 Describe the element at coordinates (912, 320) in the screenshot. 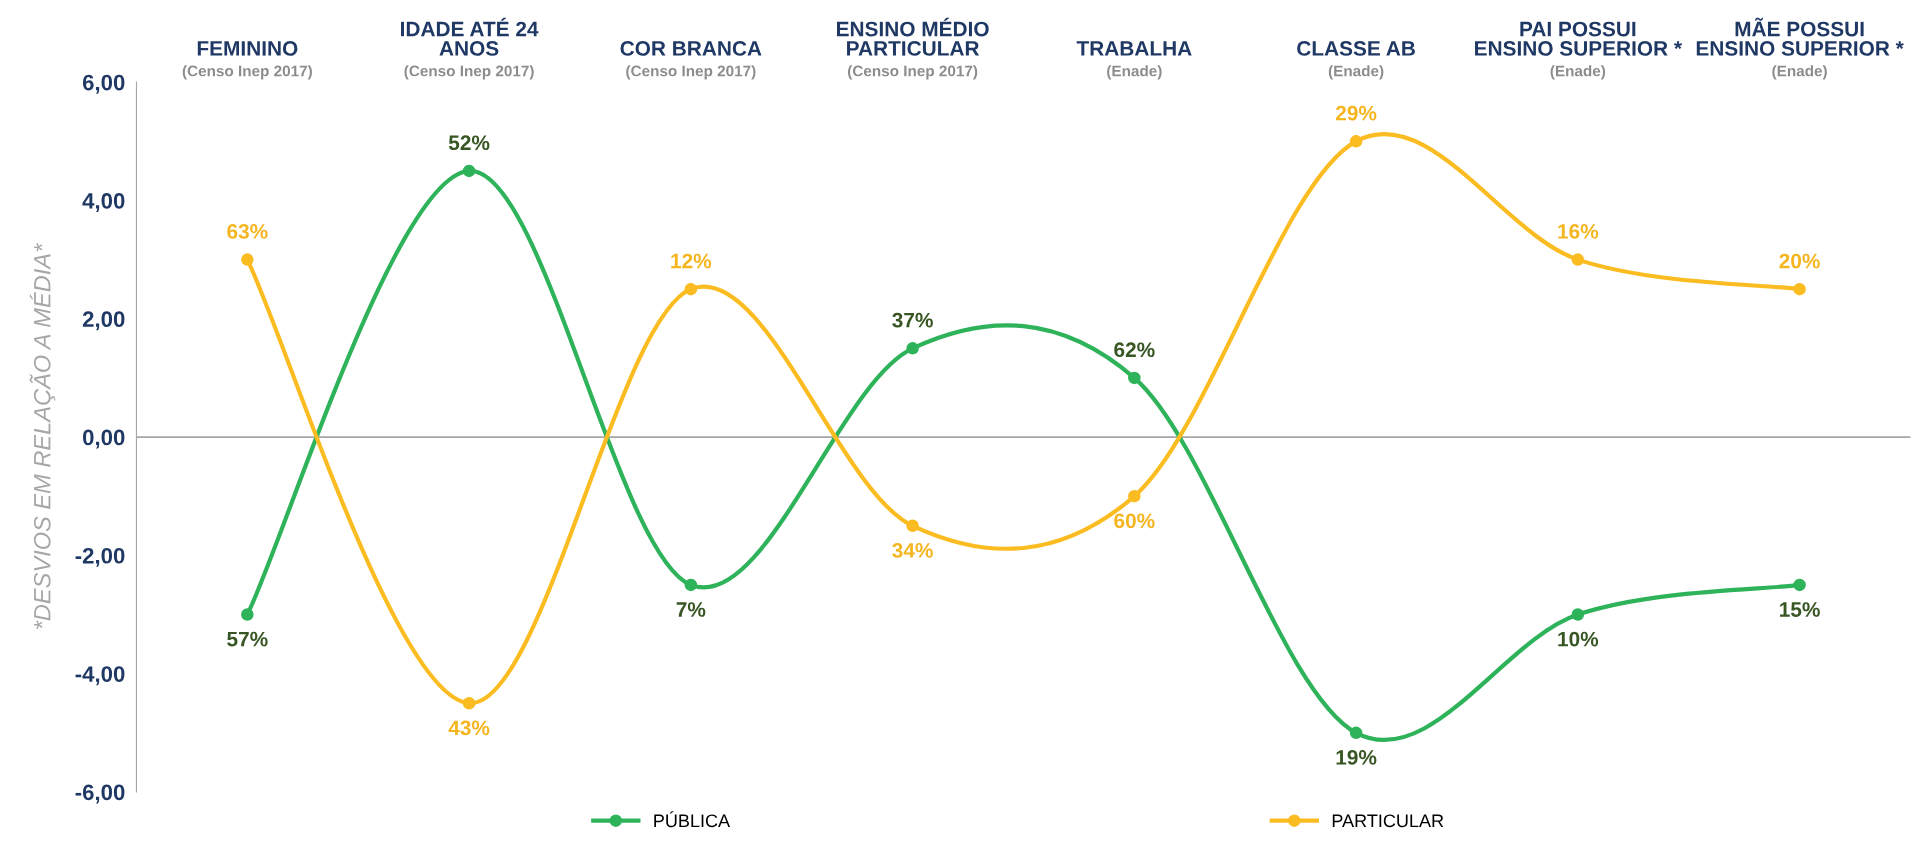

I see `annotation: 37%` at that location.